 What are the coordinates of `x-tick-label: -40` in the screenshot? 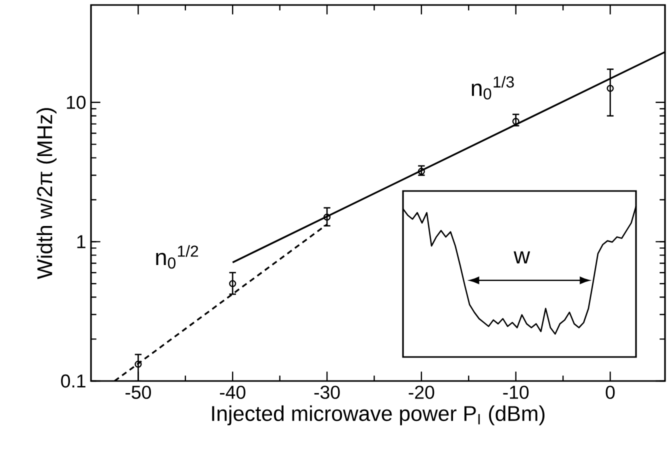 It's located at (233, 392).